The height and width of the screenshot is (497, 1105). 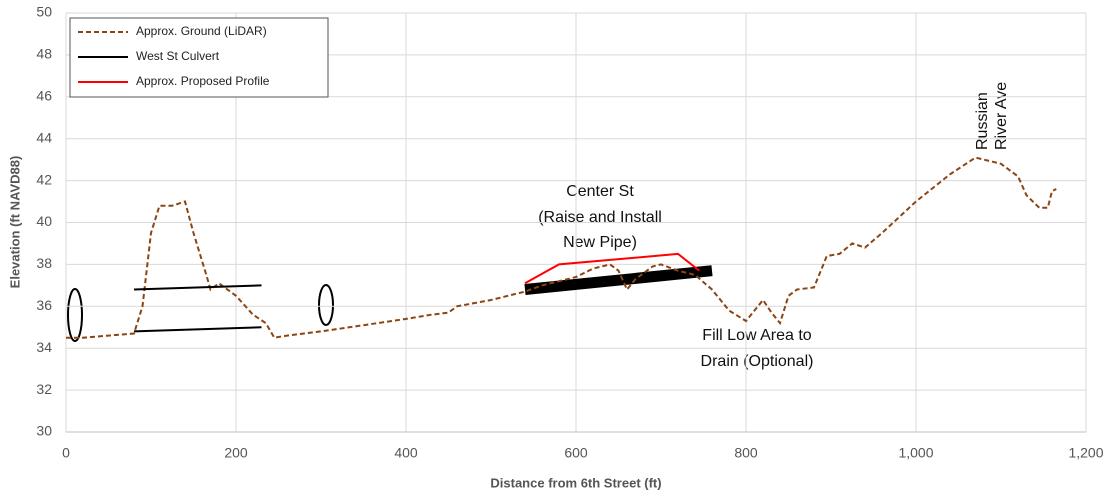 I want to click on annotation: New Pipe), so click(x=600, y=242).